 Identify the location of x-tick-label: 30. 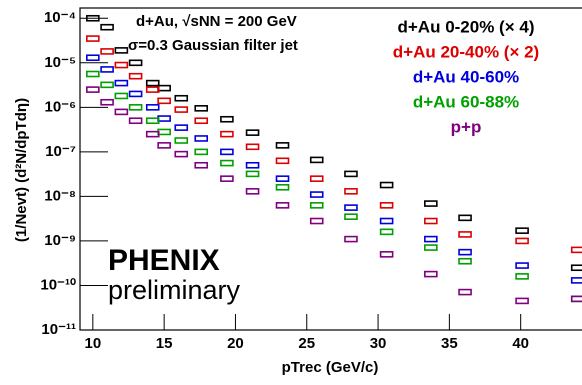
(378, 343).